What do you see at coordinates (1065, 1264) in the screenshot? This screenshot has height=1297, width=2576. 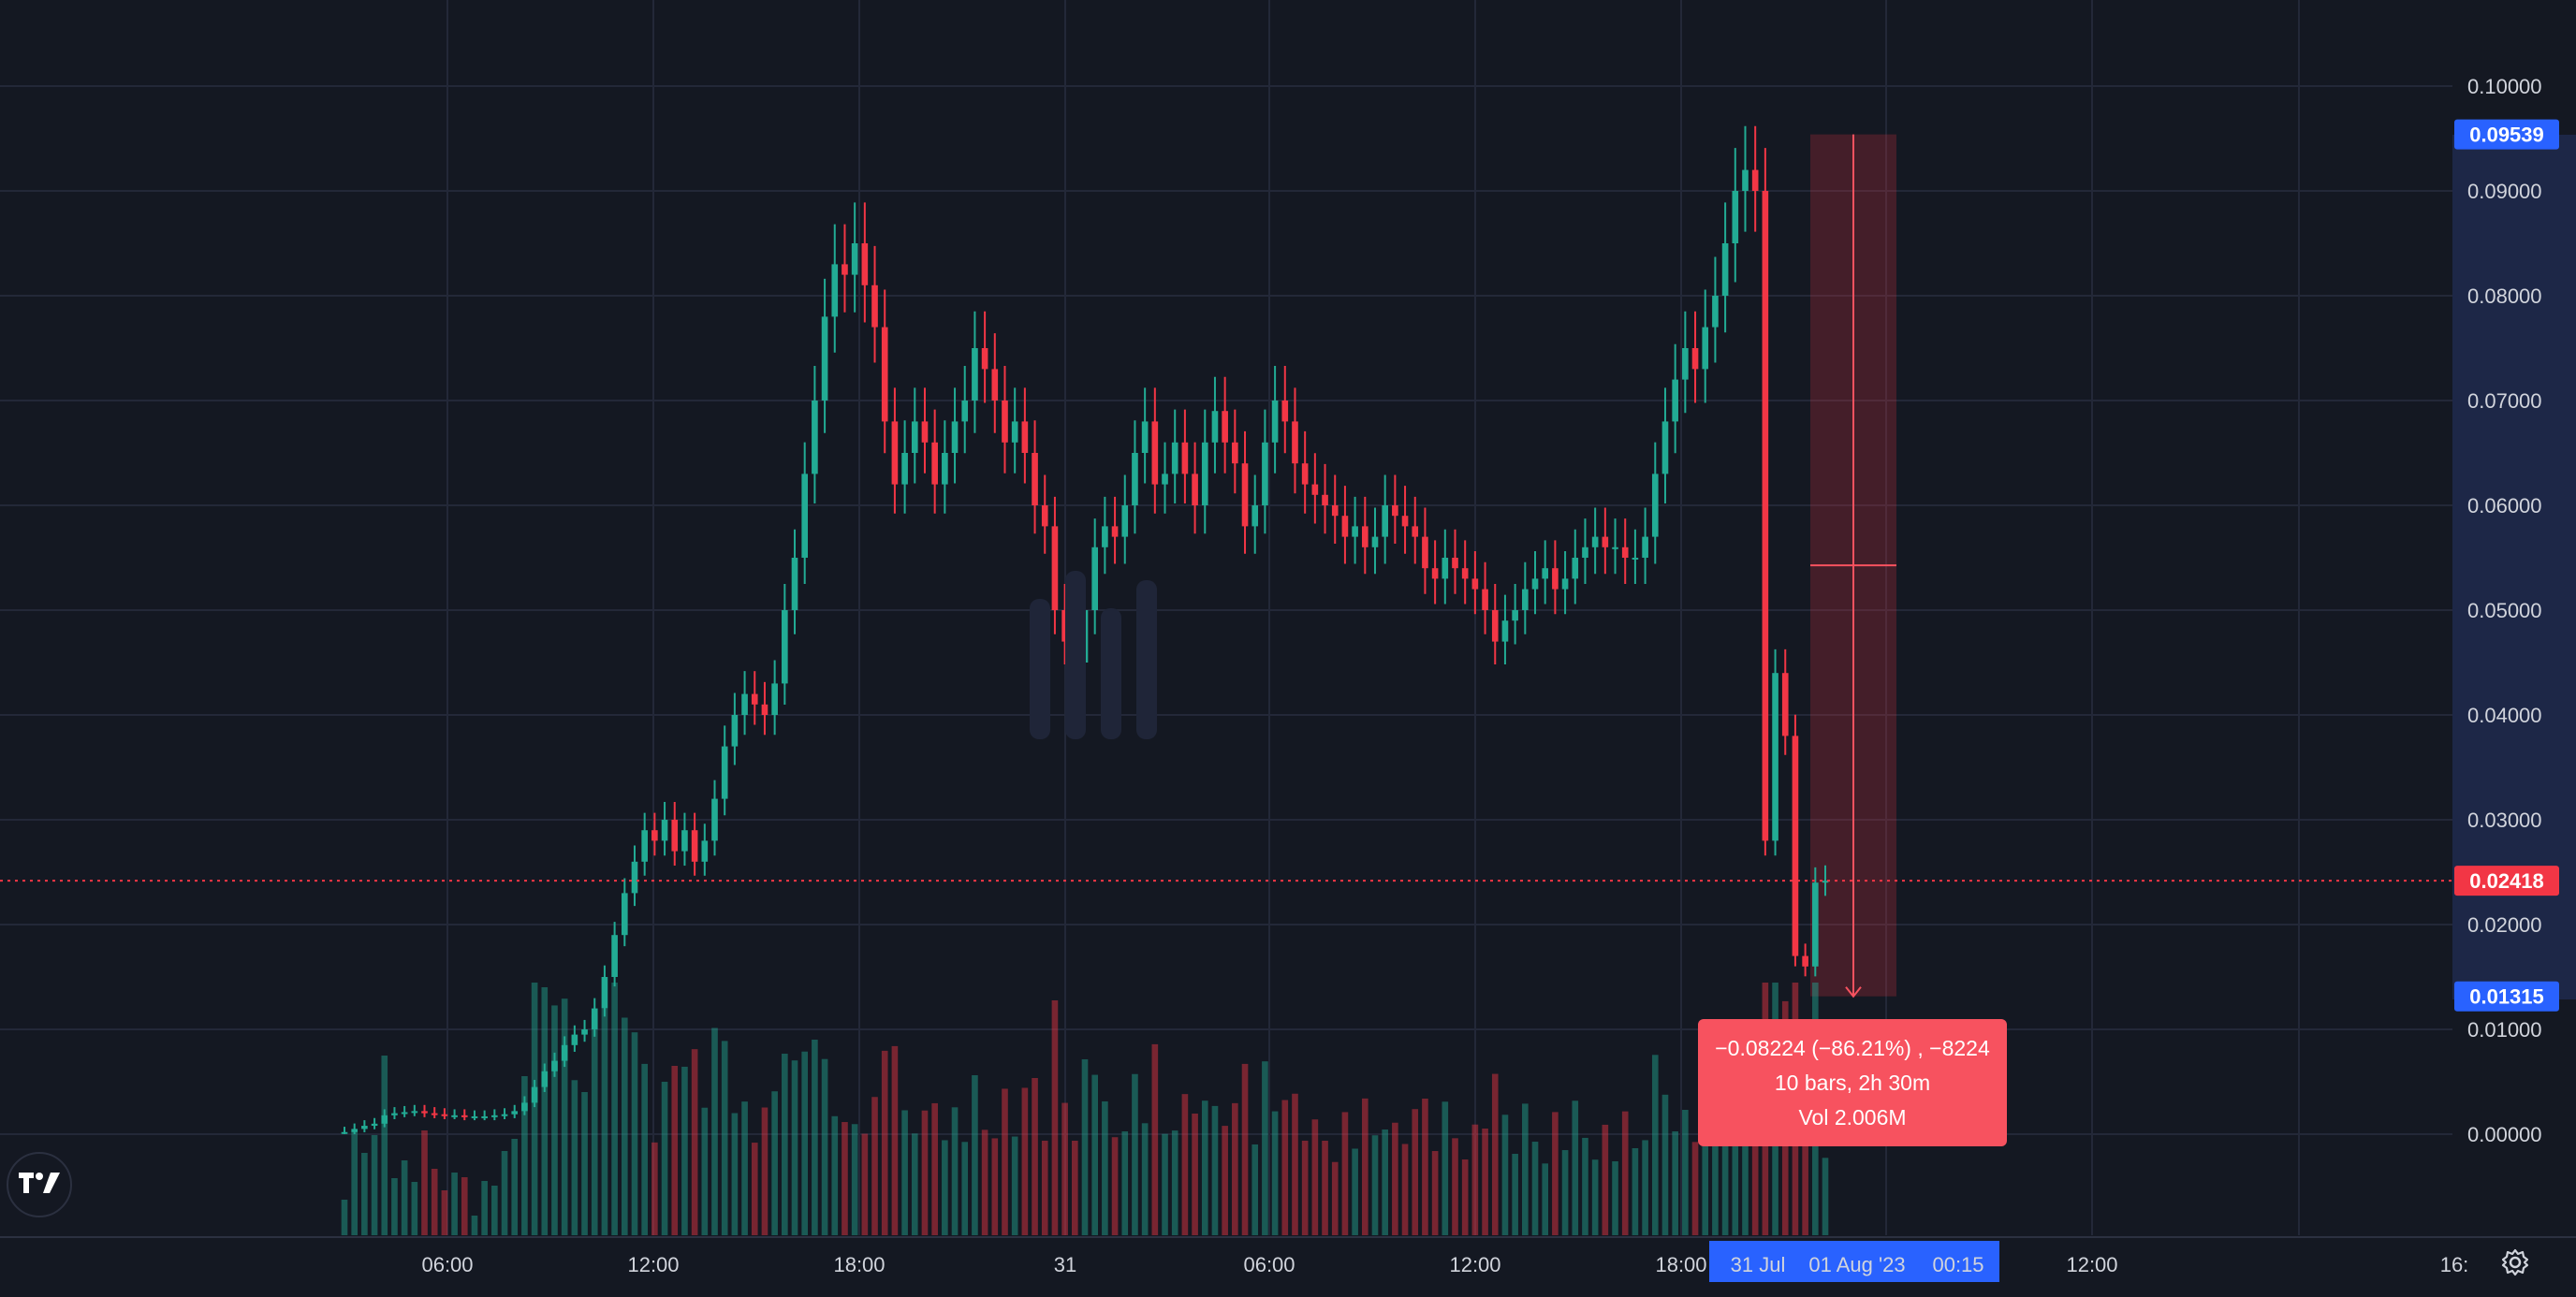 I see `time-tick-label: 31` at bounding box center [1065, 1264].